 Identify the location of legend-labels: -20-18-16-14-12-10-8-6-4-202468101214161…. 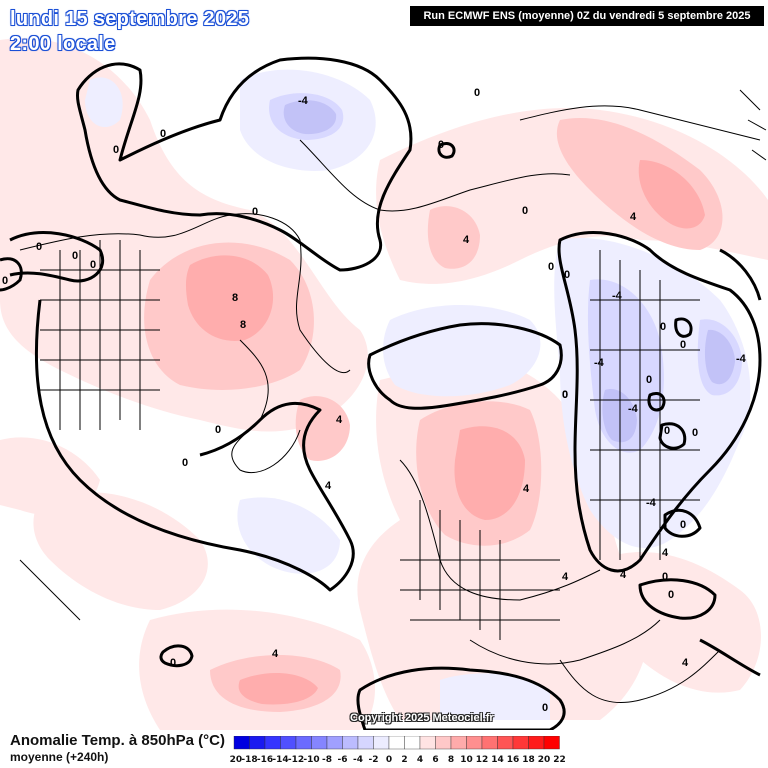
(398, 760).